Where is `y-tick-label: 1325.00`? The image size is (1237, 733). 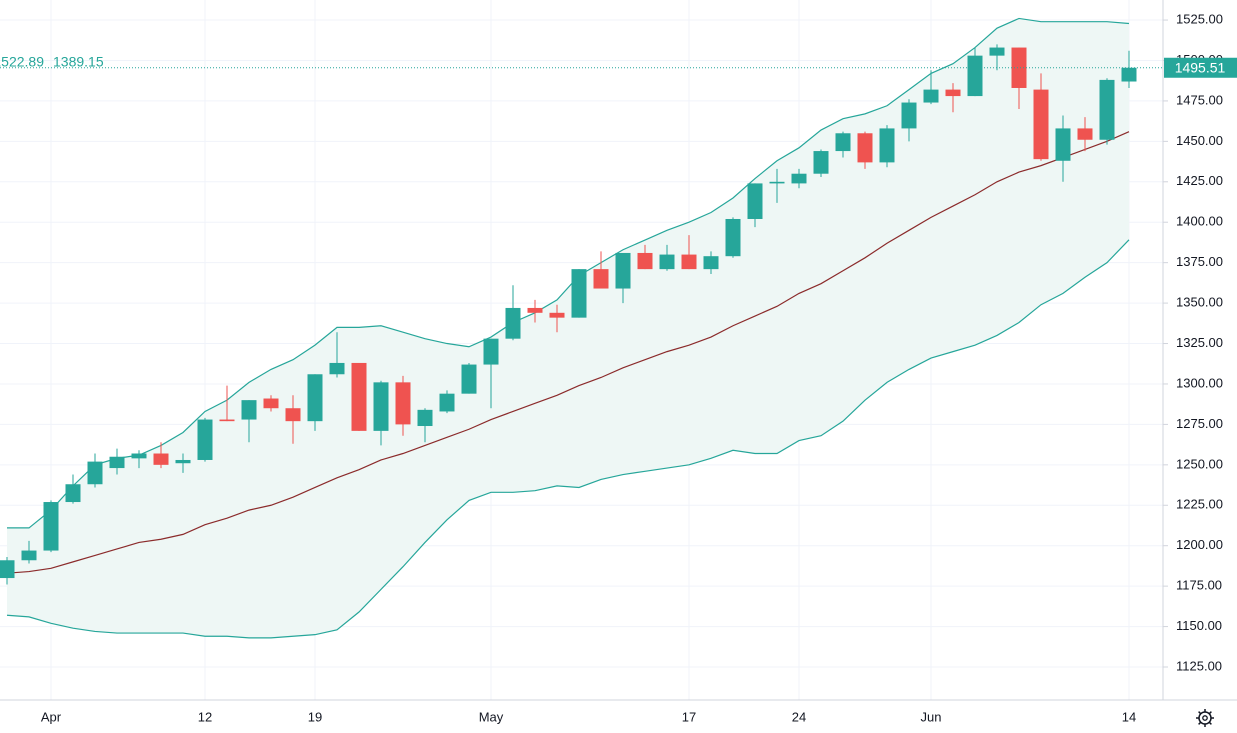
y-tick-label: 1325.00 is located at coordinates (1199, 342).